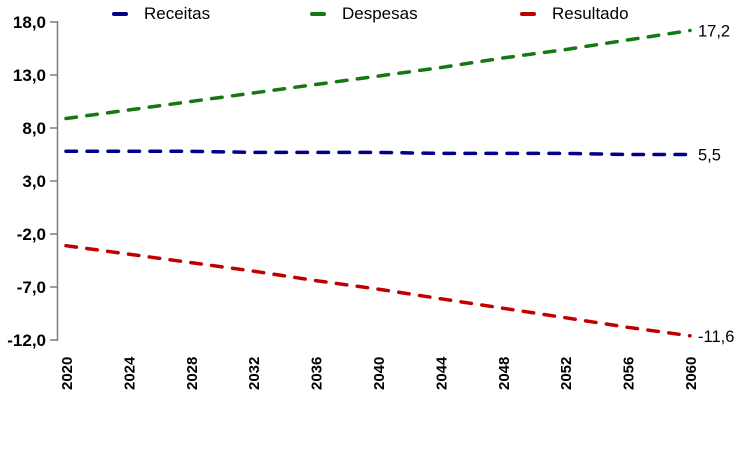  I want to click on series-line-receitas, so click(378, 153).